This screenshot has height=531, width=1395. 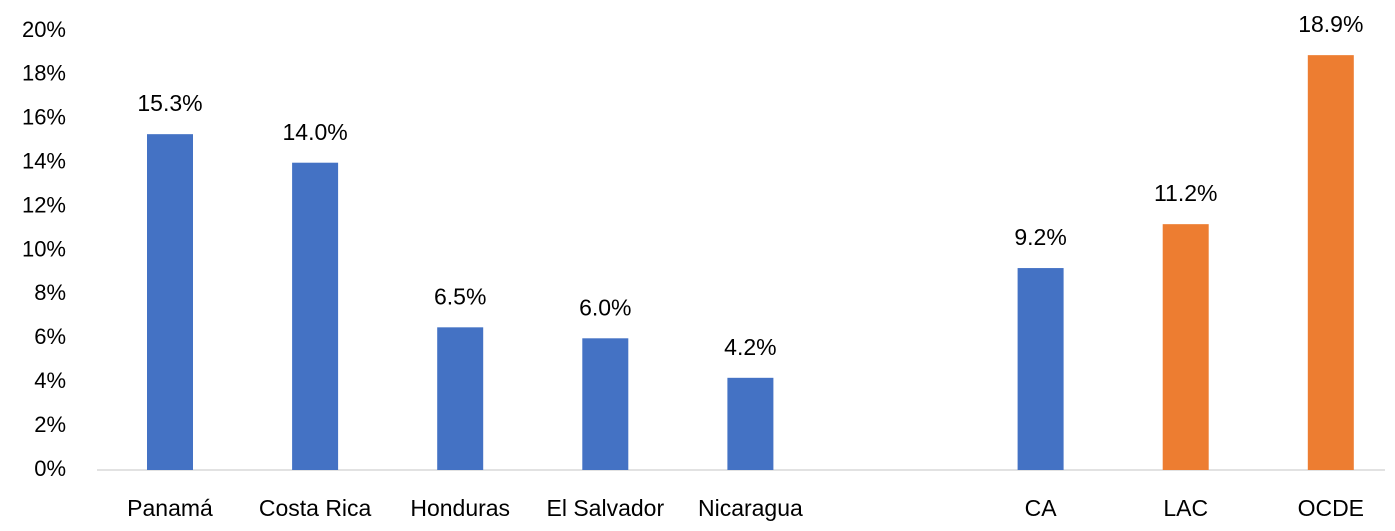 What do you see at coordinates (750, 508) in the screenshot?
I see `x-tick-label: Nicaragua` at bounding box center [750, 508].